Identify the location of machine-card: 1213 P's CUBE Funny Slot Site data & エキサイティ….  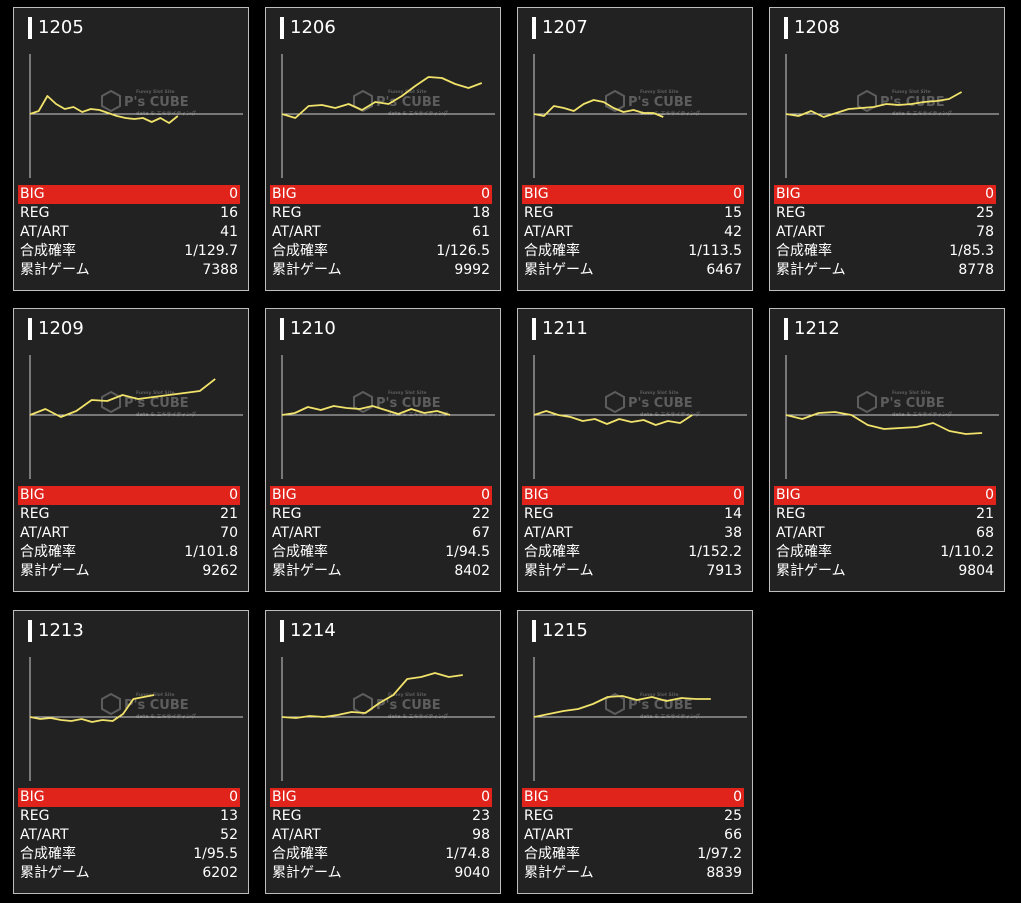
(131, 752).